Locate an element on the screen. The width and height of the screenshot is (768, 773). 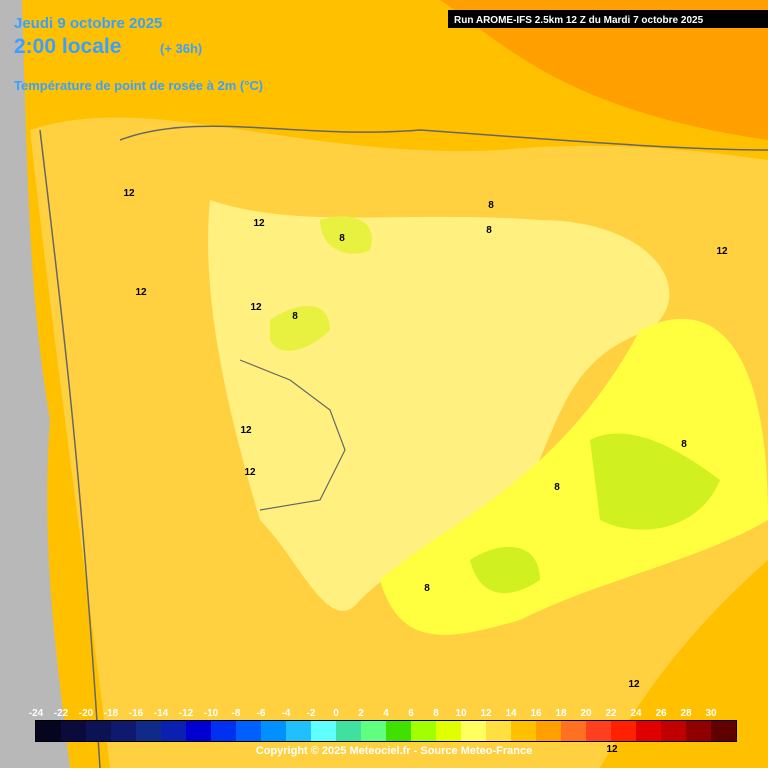
colorbar-label: 8 is located at coordinates (436, 713).